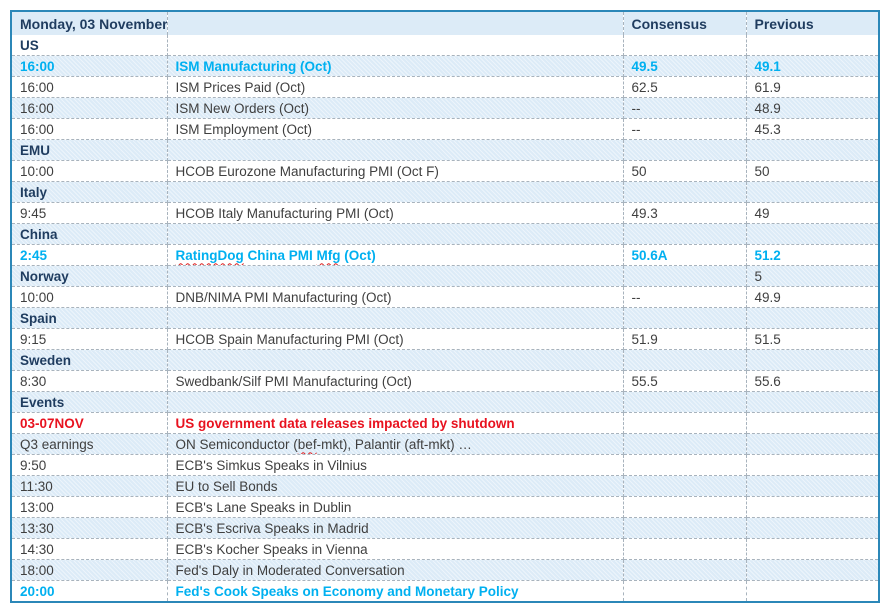 Image resolution: width=895 pixels, height=603 pixels. Describe the element at coordinates (445, 549) in the screenshot. I see `event-row: 14:30 ECB's Kocher Speaks in Vienna` at that location.